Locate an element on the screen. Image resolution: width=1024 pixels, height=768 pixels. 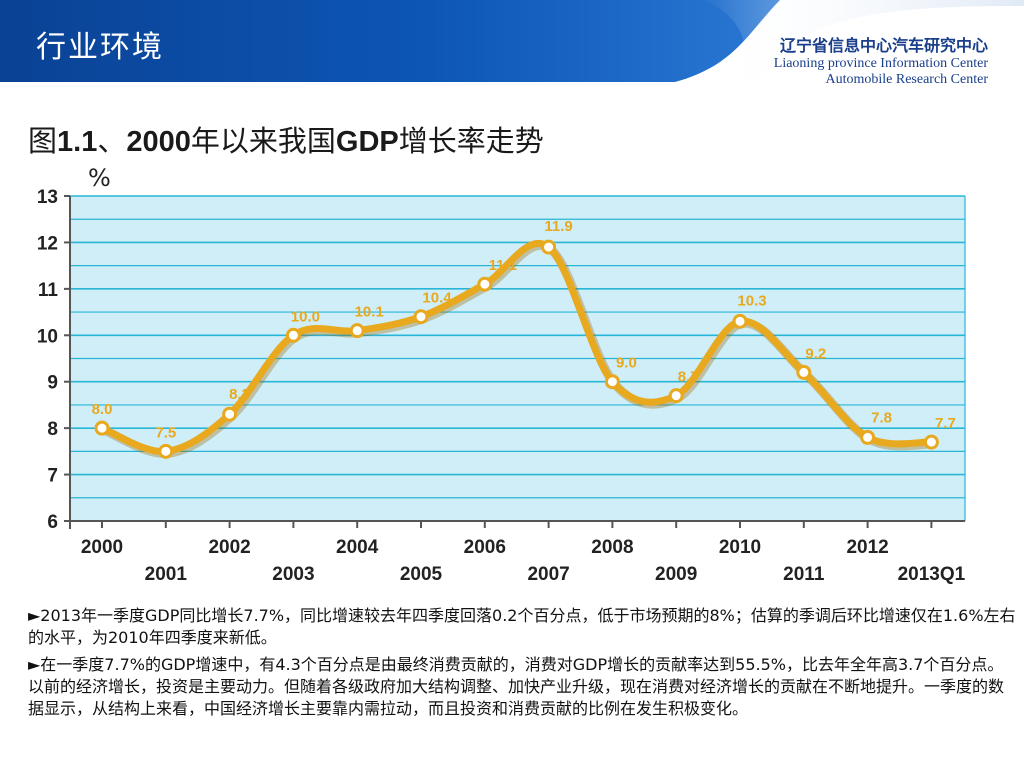
data-label: 8.0 is located at coordinates (102, 409).